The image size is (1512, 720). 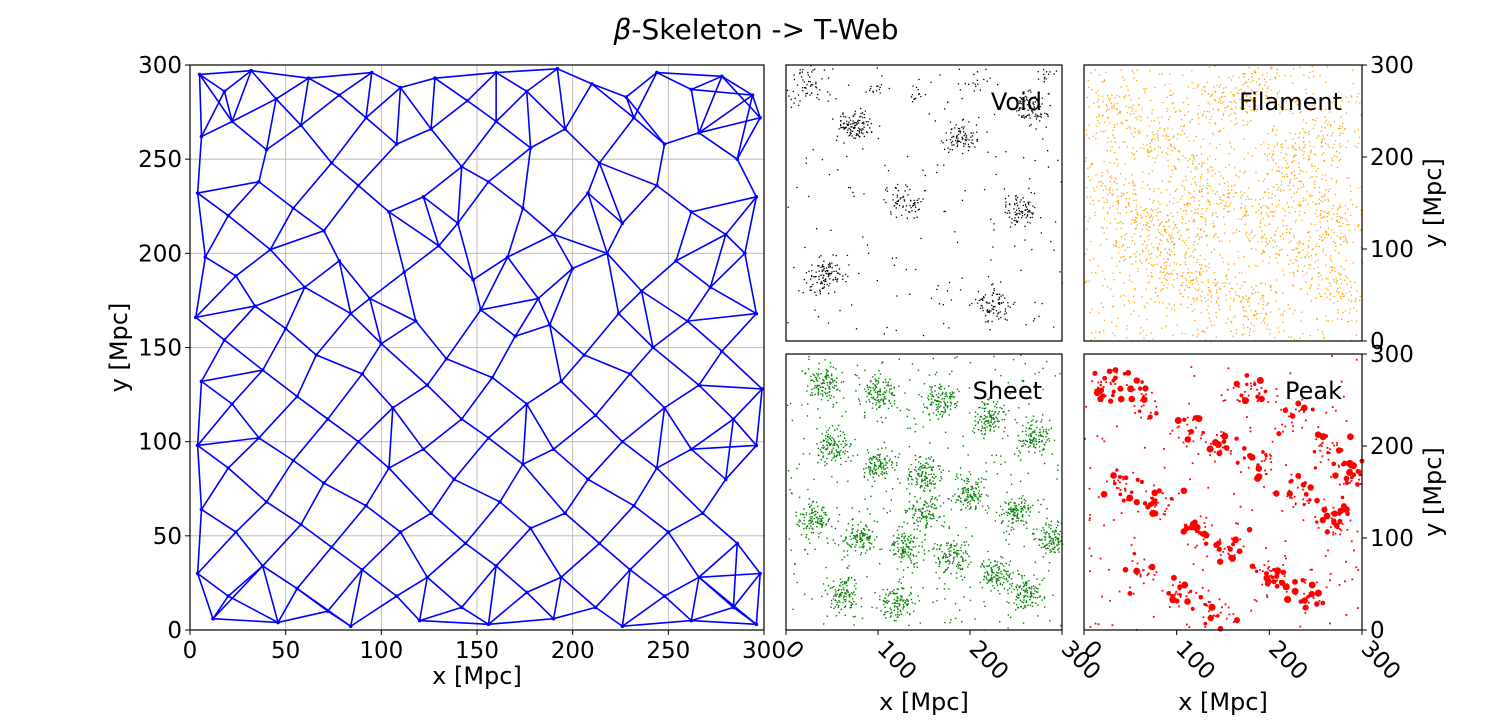 I want to click on point-1902, so click(x=1116, y=178).